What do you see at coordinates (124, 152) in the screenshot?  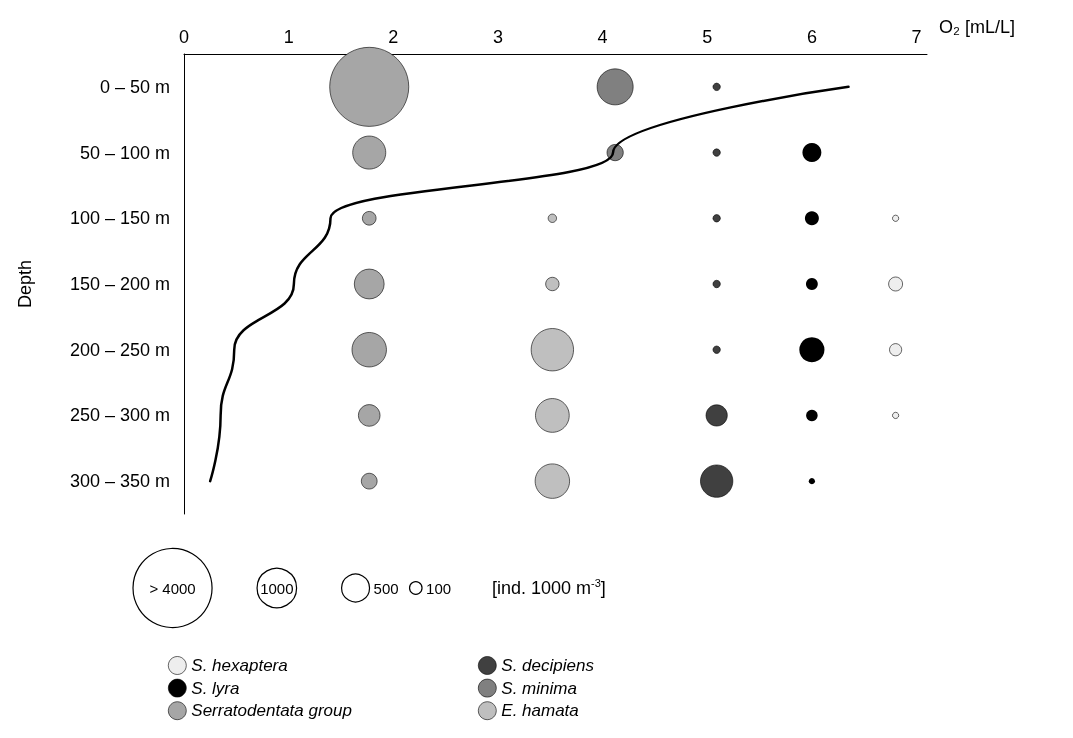 I see `y-tick-label: 50 – 100 m` at bounding box center [124, 152].